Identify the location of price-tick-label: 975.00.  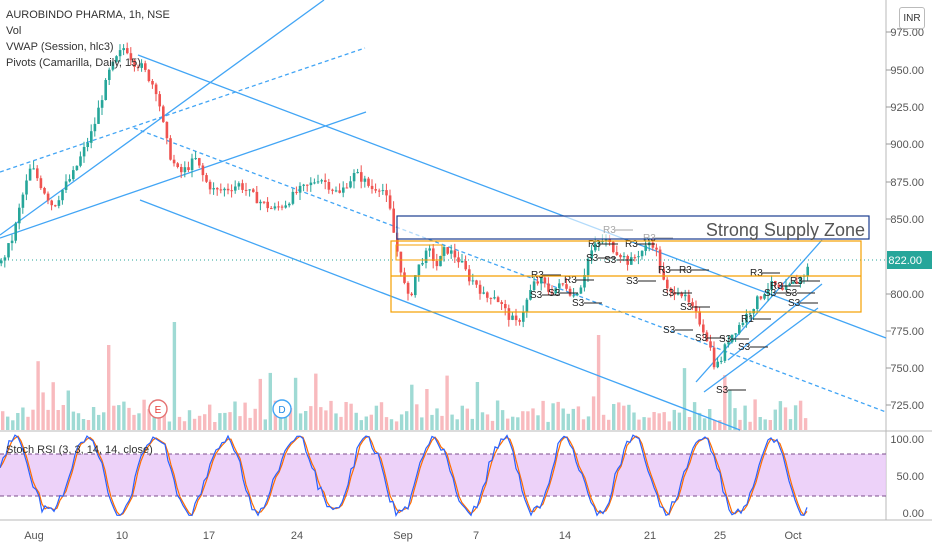
(907, 33).